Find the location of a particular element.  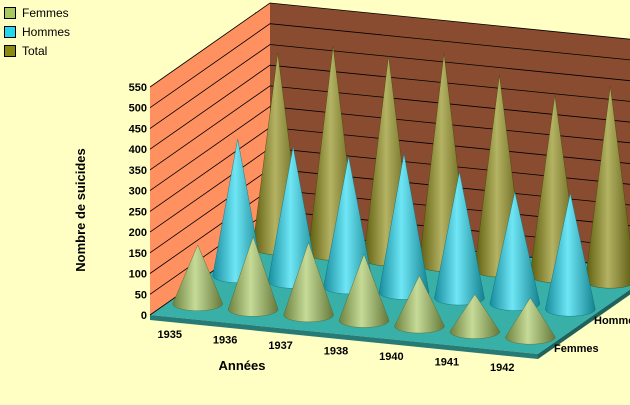

legend-swatch-femmes is located at coordinates (10, 12).